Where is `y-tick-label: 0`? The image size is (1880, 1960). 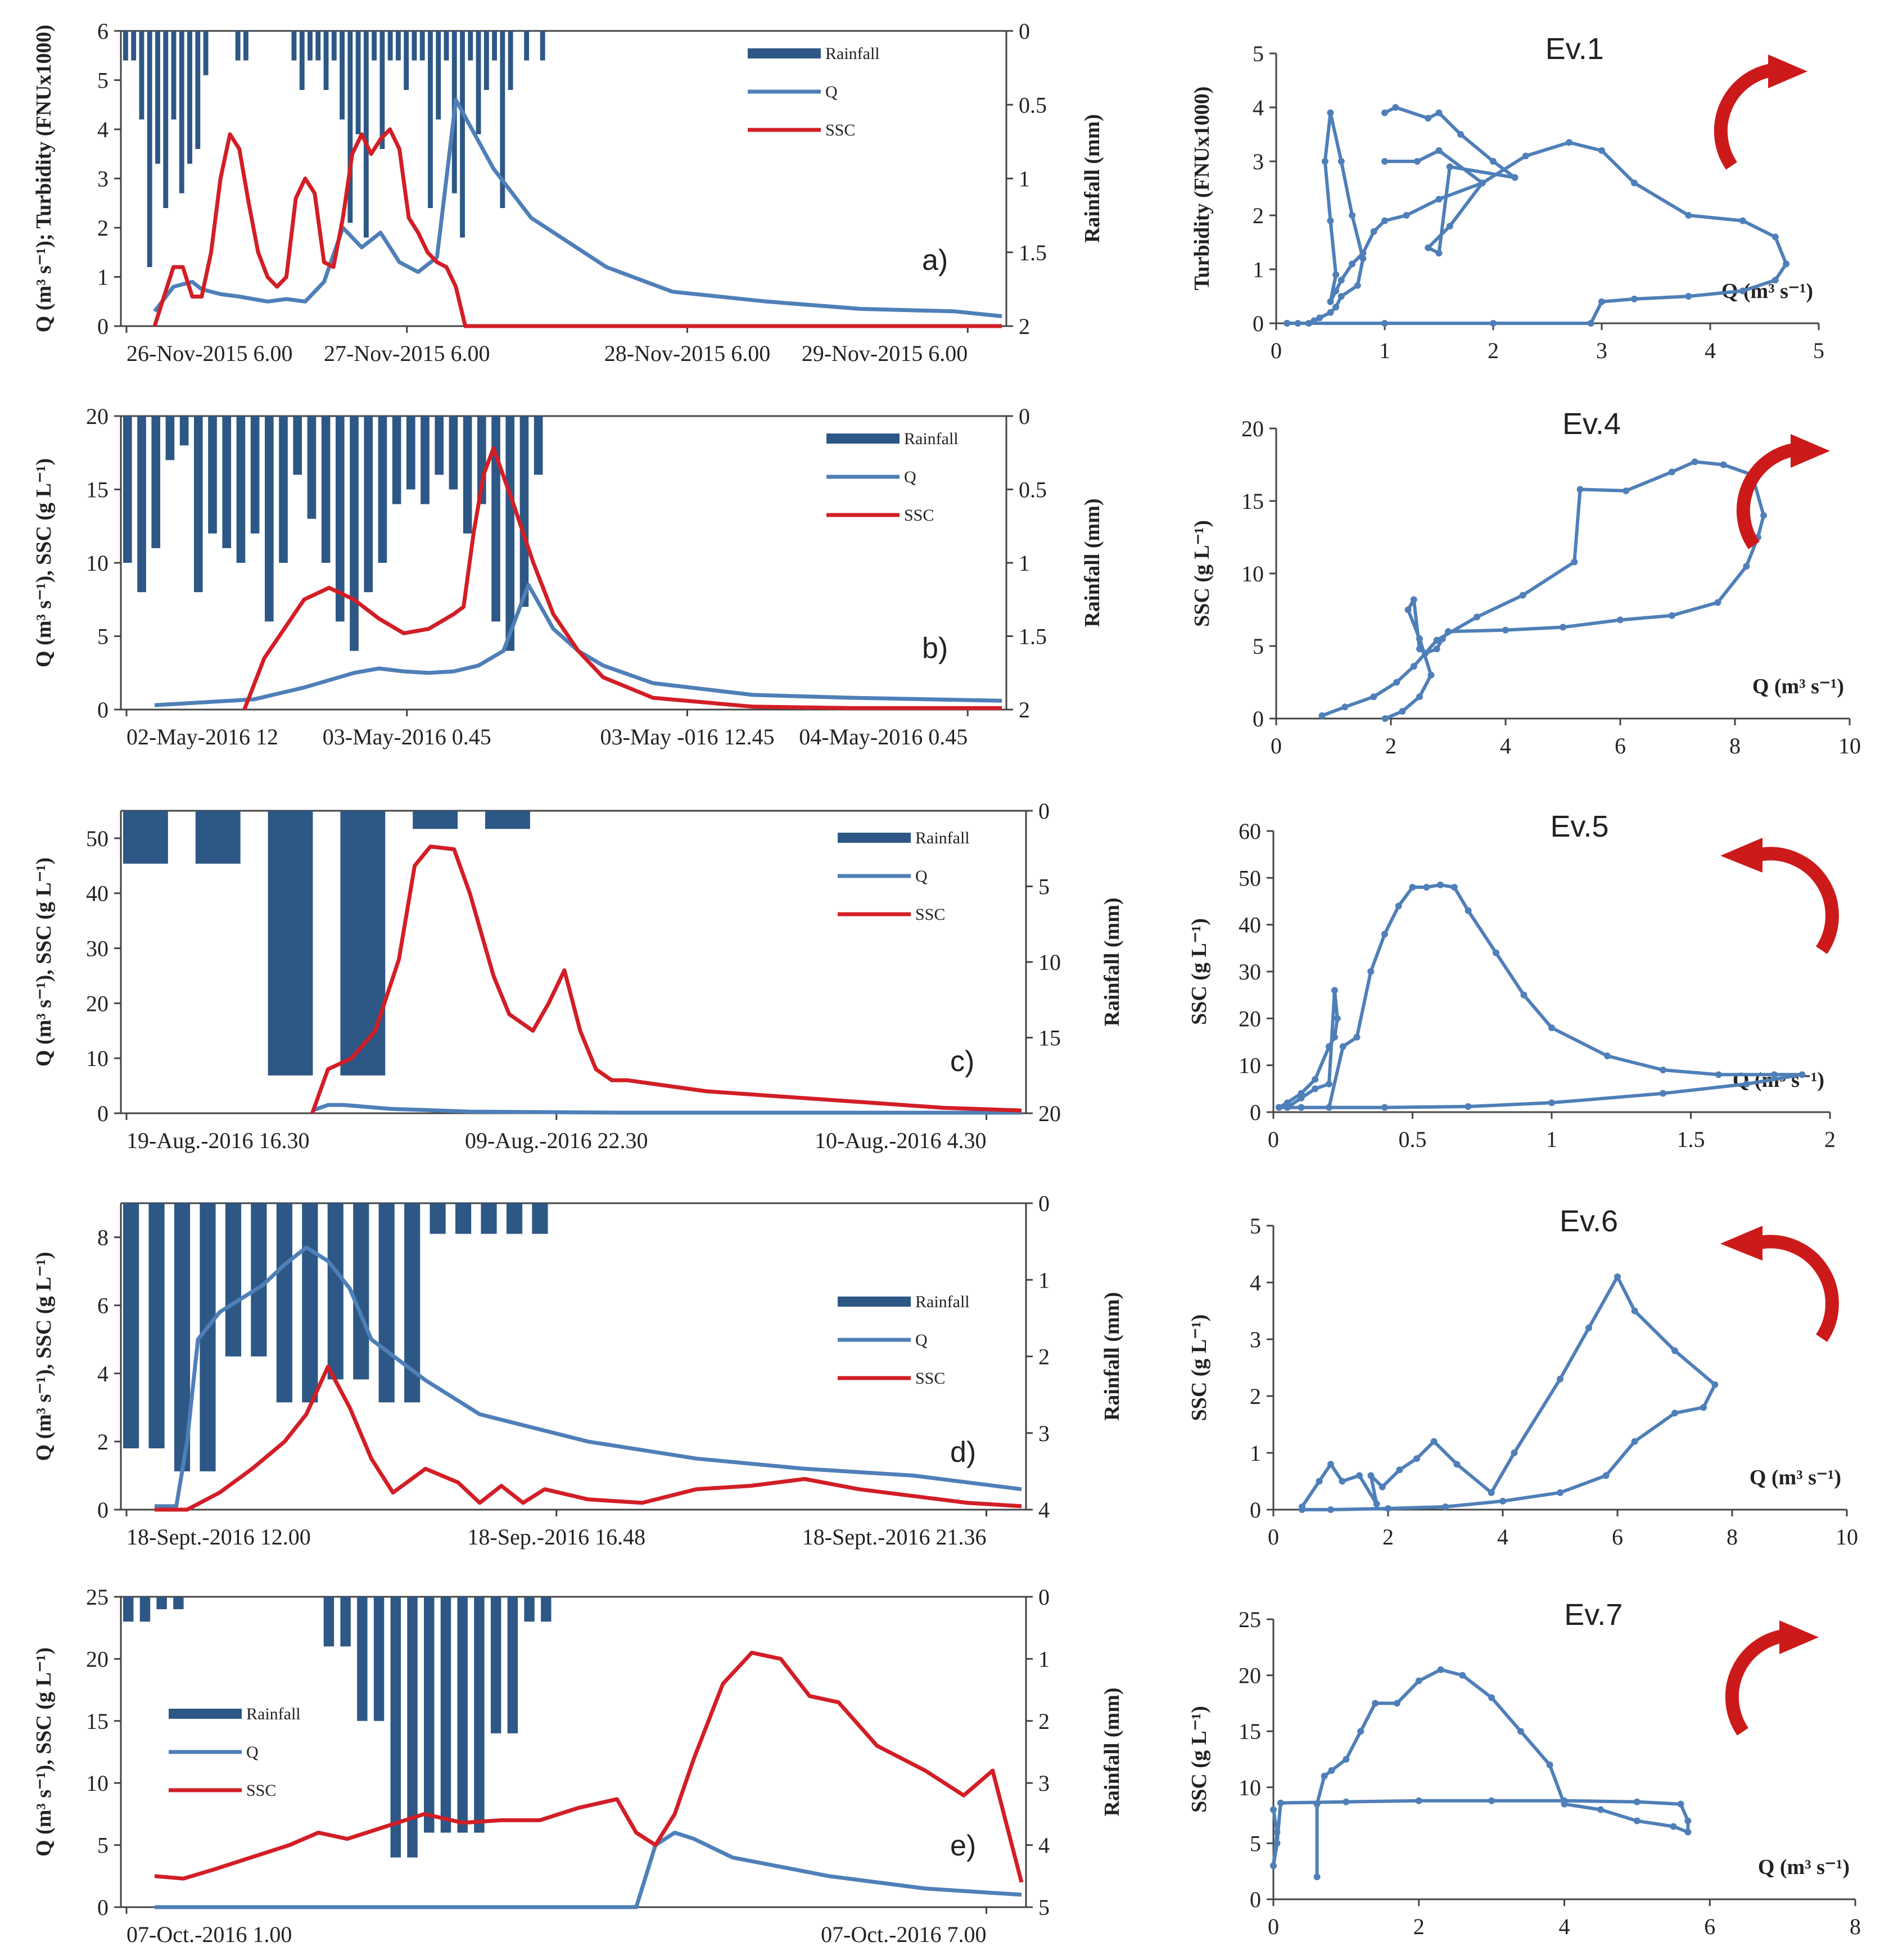
y-tick-label: 0 is located at coordinates (103, 1907).